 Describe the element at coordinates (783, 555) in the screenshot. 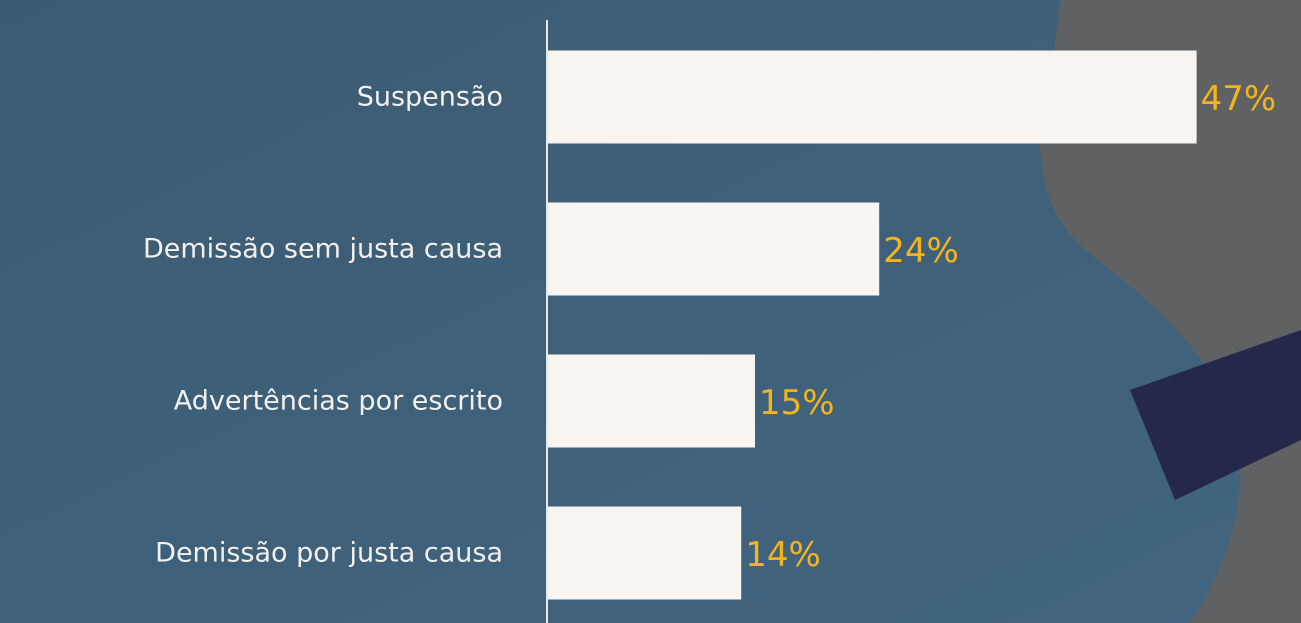

I see `value-label: 14%` at that location.